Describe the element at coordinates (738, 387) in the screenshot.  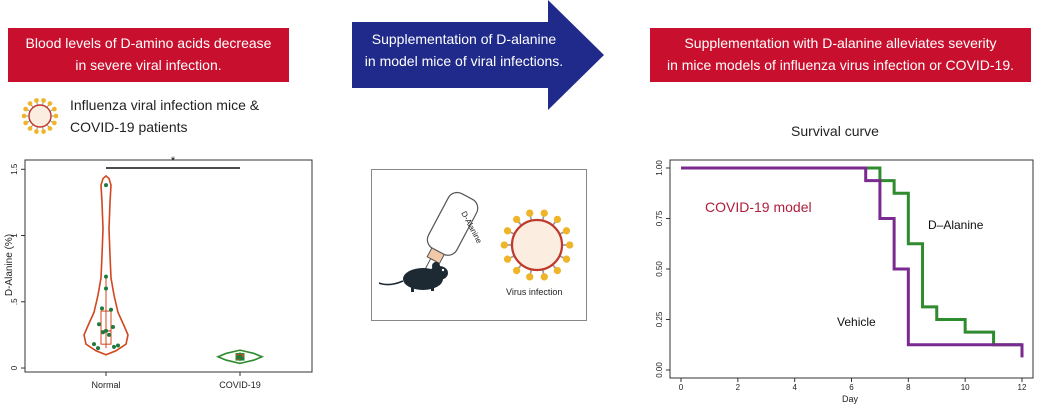
I see `survival-x-tick-label: 2` at that location.